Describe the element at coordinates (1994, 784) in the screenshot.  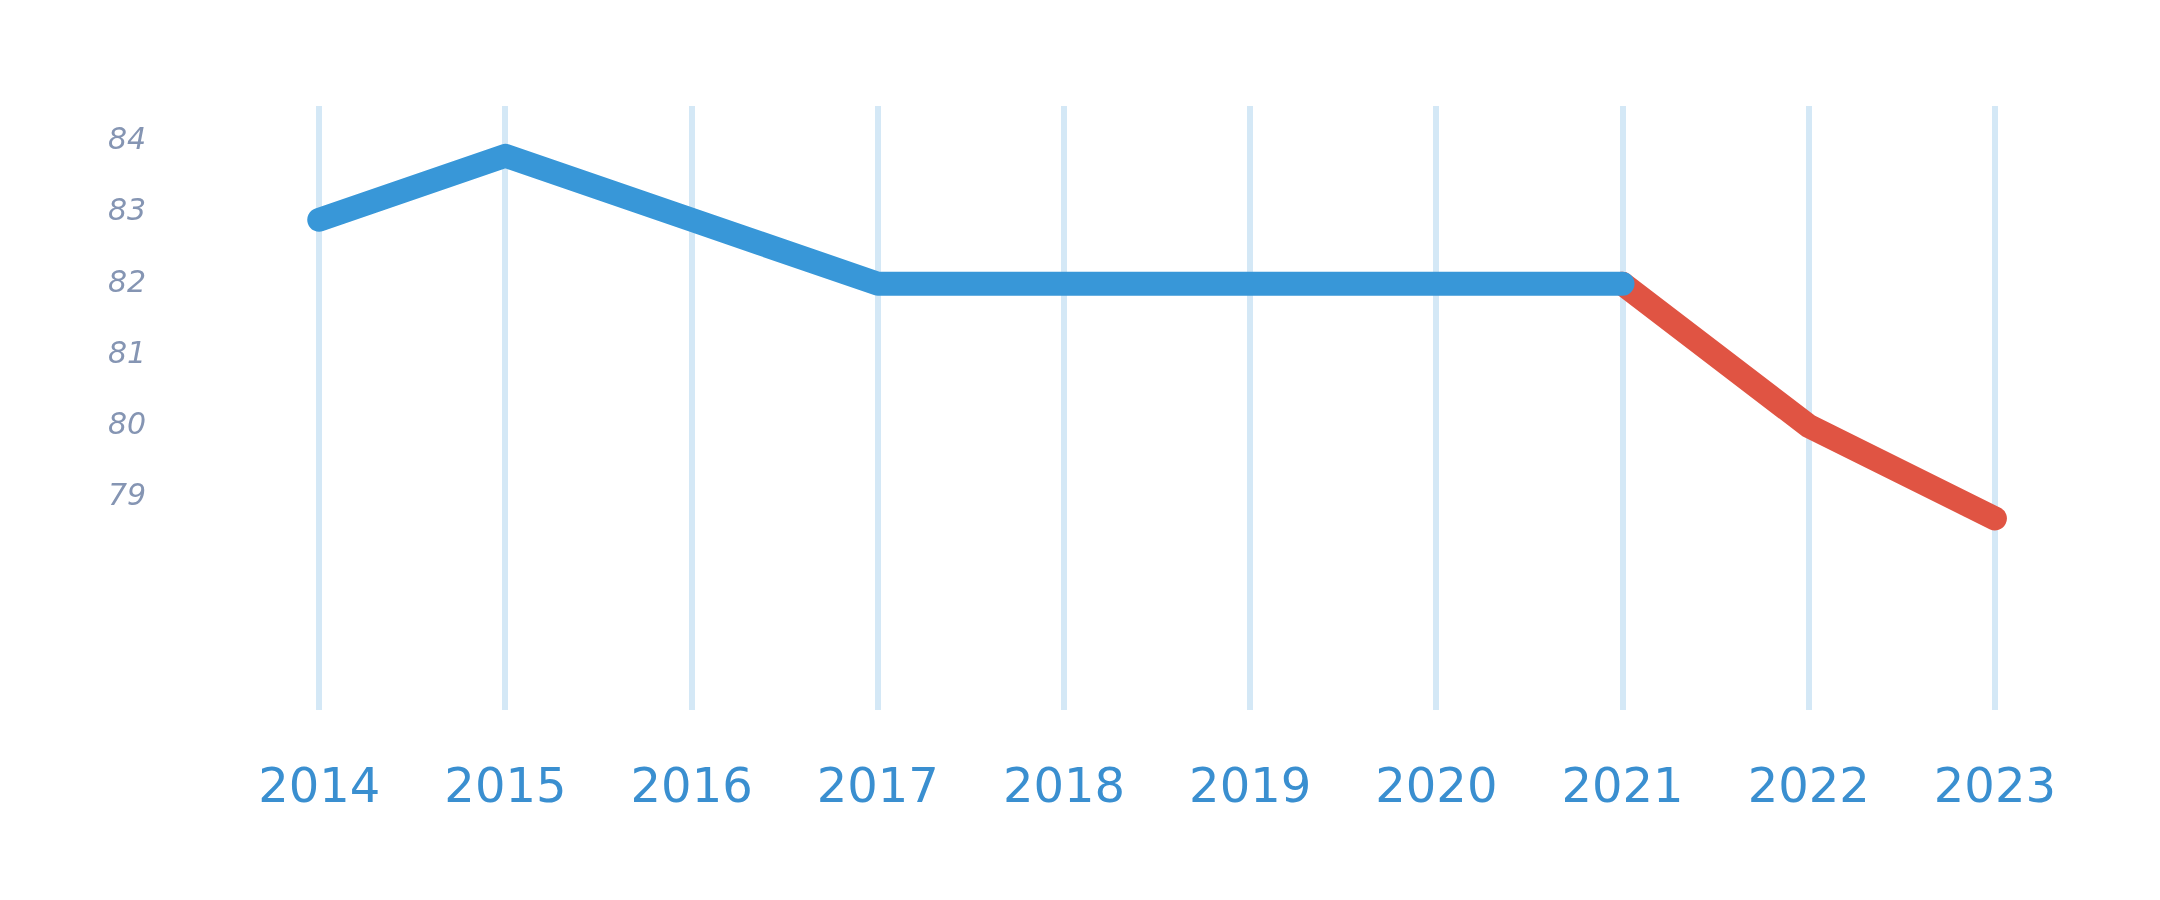
I see `x-tick-label: 2023` at that location.